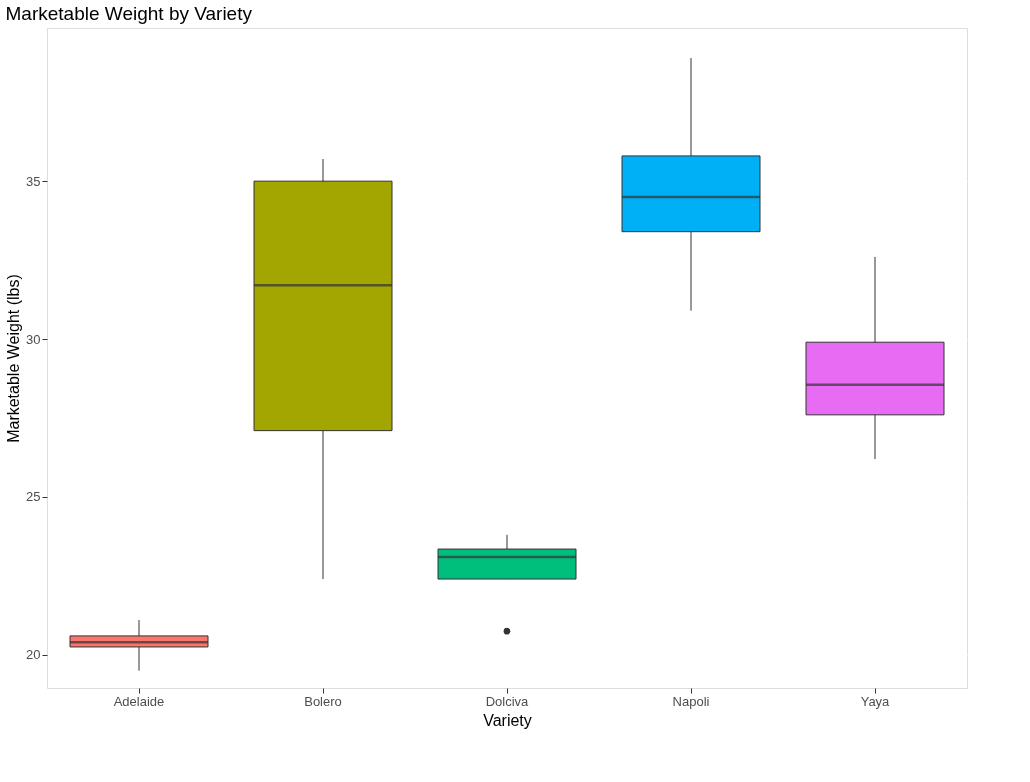 The image size is (1030, 782). Describe the element at coordinates (691, 701) in the screenshot. I see `x-tick-label: Napoli` at that location.